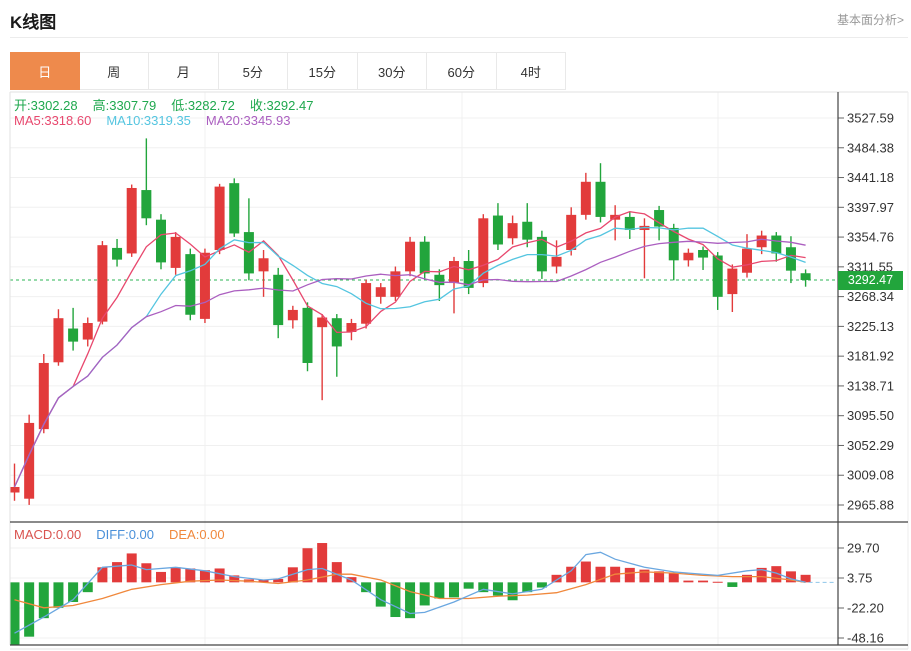 Image resolution: width=911 pixels, height=651 pixels. I want to click on macd-layer, so click(422, 594).